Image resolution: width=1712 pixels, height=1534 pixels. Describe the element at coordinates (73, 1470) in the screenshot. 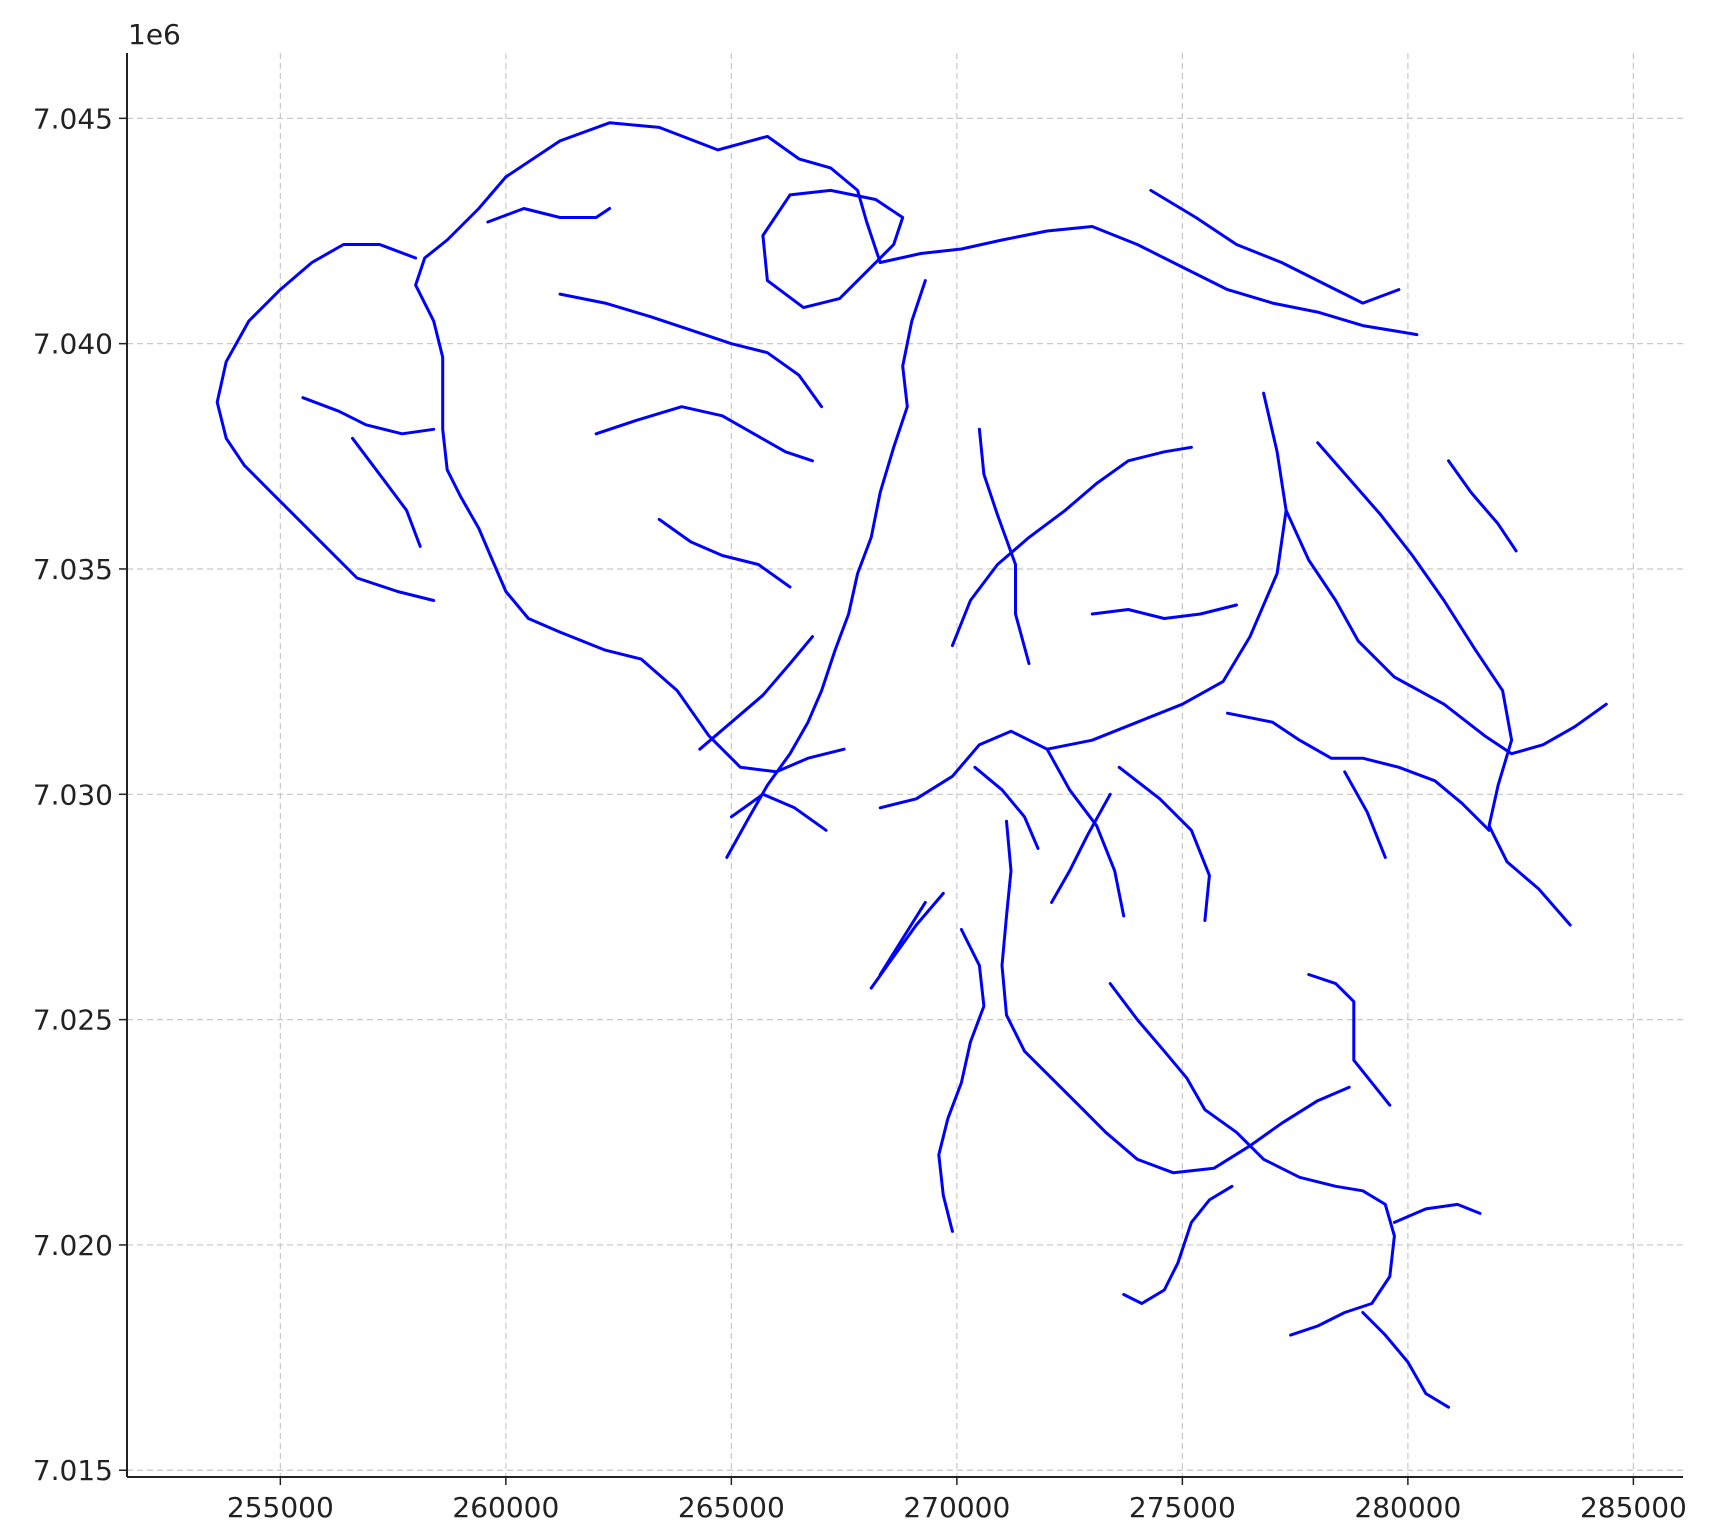

I see `y-tick-label: 7.015` at that location.